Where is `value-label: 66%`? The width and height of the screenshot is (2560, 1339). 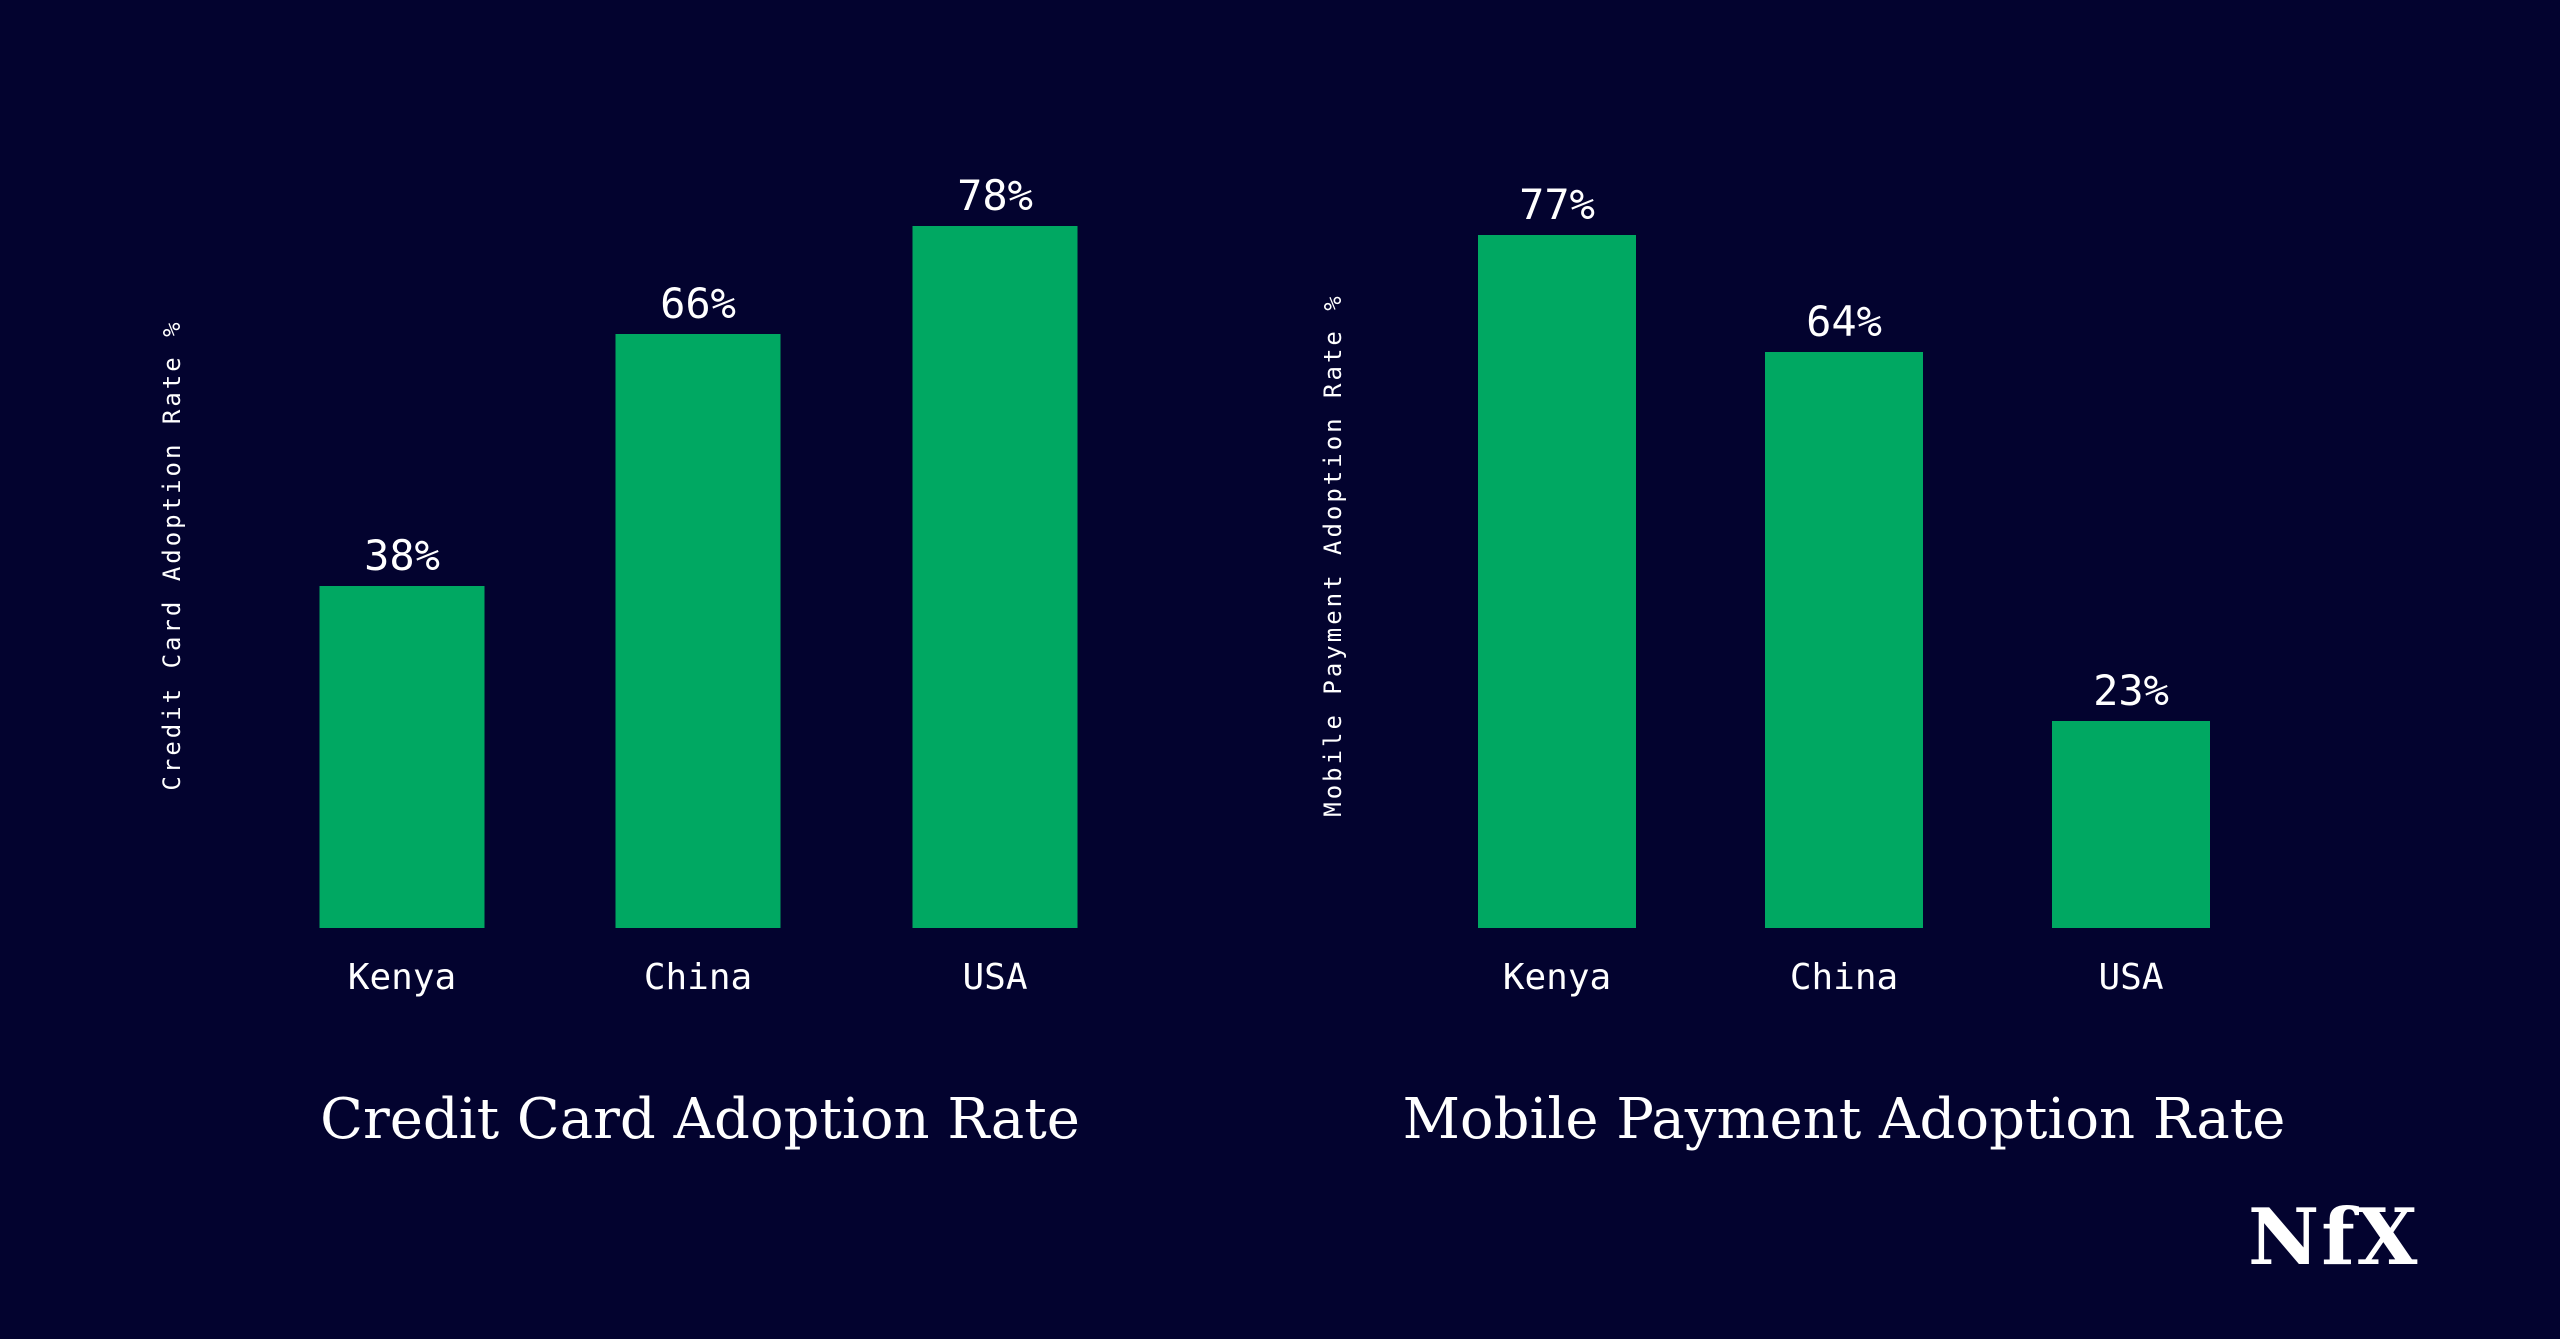 value-label: 66% is located at coordinates (698, 303).